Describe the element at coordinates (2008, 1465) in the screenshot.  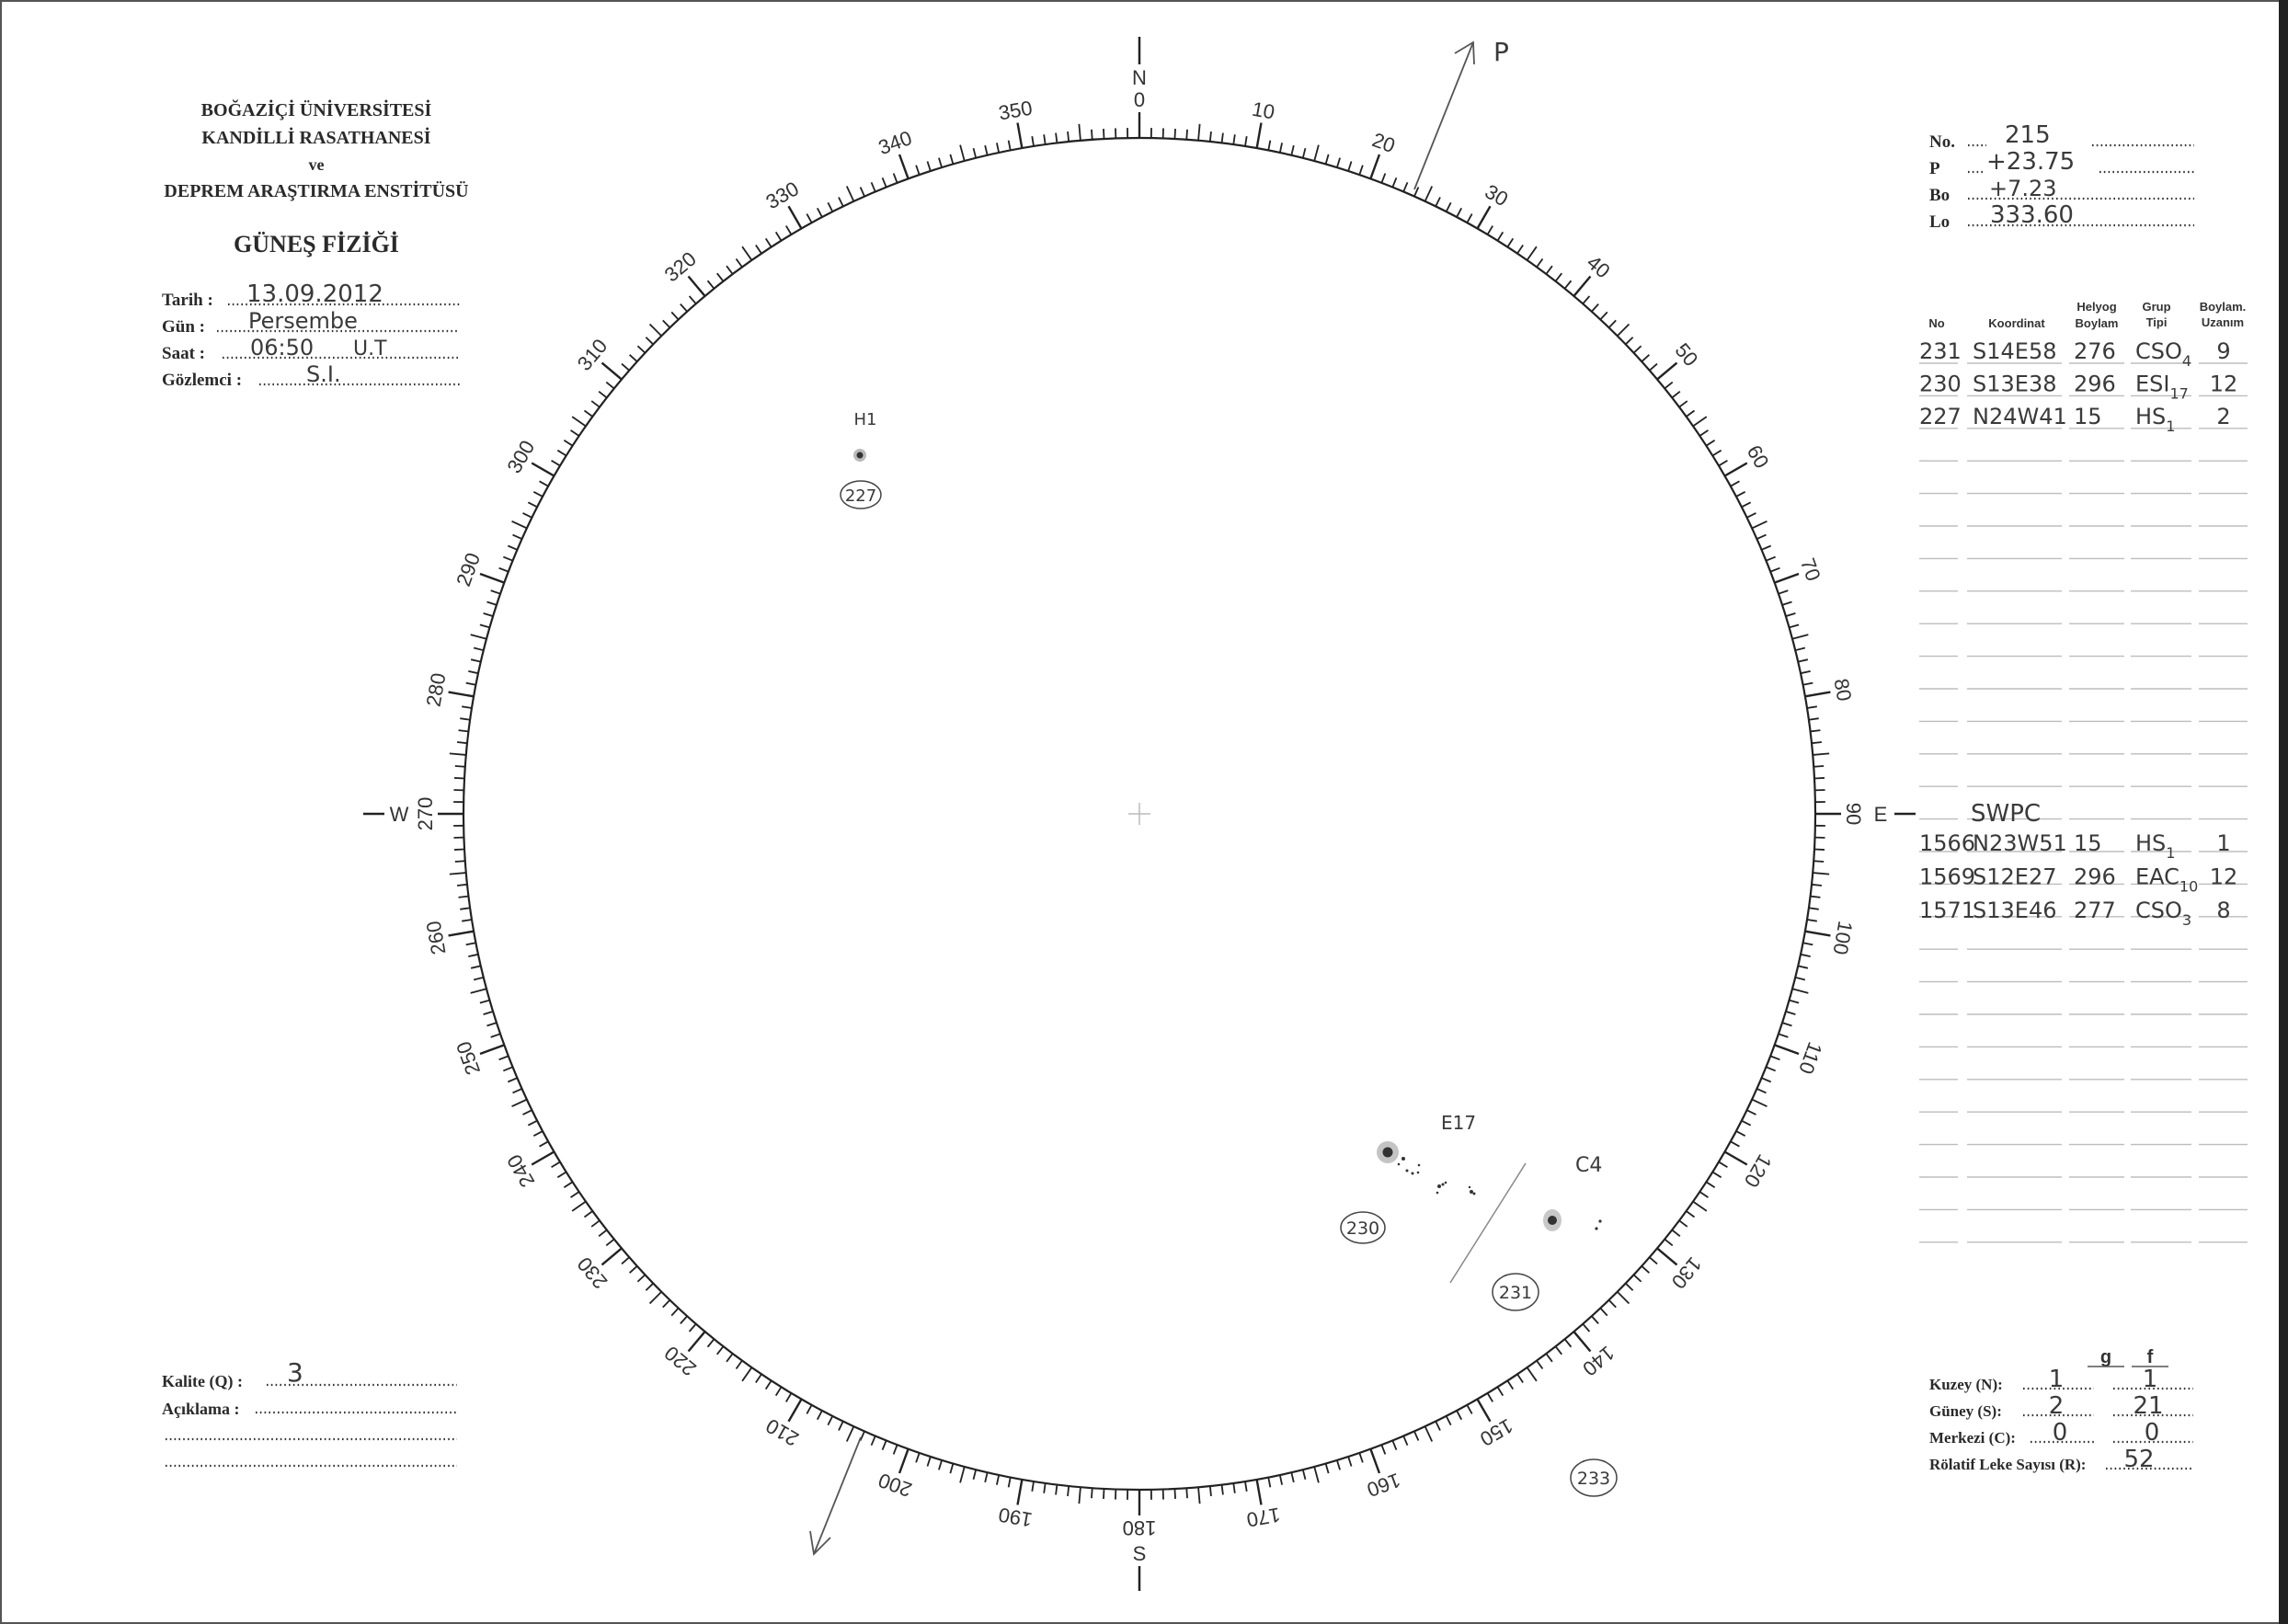
I see `relative-label: Rölatif Leke Sayısı (R):` at that location.